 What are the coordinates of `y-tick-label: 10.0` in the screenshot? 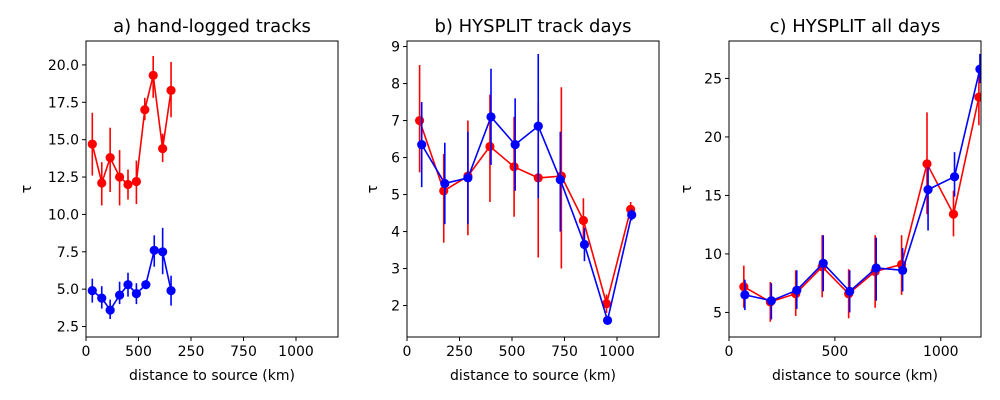 It's located at (63, 215).